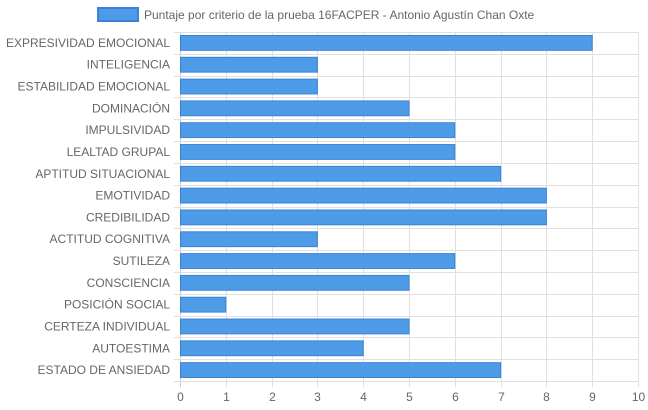 This screenshot has width=648, height=410. I want to click on x-tick-label: 5, so click(409, 397).